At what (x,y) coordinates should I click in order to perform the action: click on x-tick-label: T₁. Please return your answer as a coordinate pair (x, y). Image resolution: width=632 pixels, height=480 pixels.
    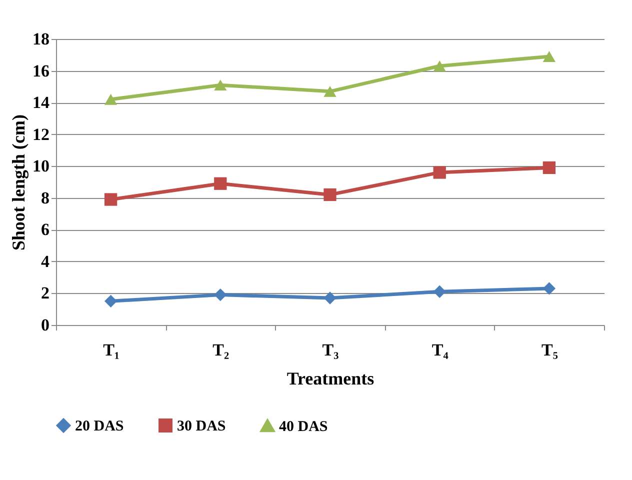
    Looking at the image, I should click on (111, 350).